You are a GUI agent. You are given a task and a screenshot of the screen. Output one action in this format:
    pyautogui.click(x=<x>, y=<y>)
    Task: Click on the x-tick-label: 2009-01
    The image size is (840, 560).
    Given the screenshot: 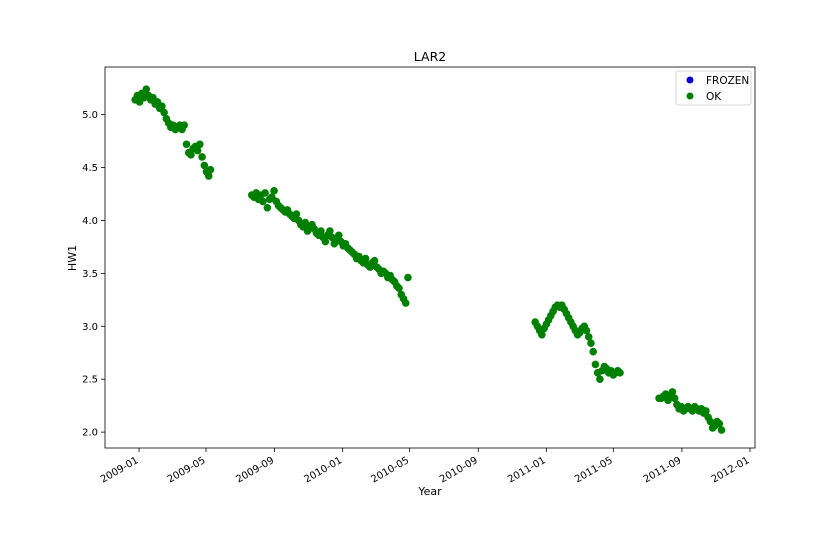 What is the action you would take?
    pyautogui.click(x=120, y=470)
    